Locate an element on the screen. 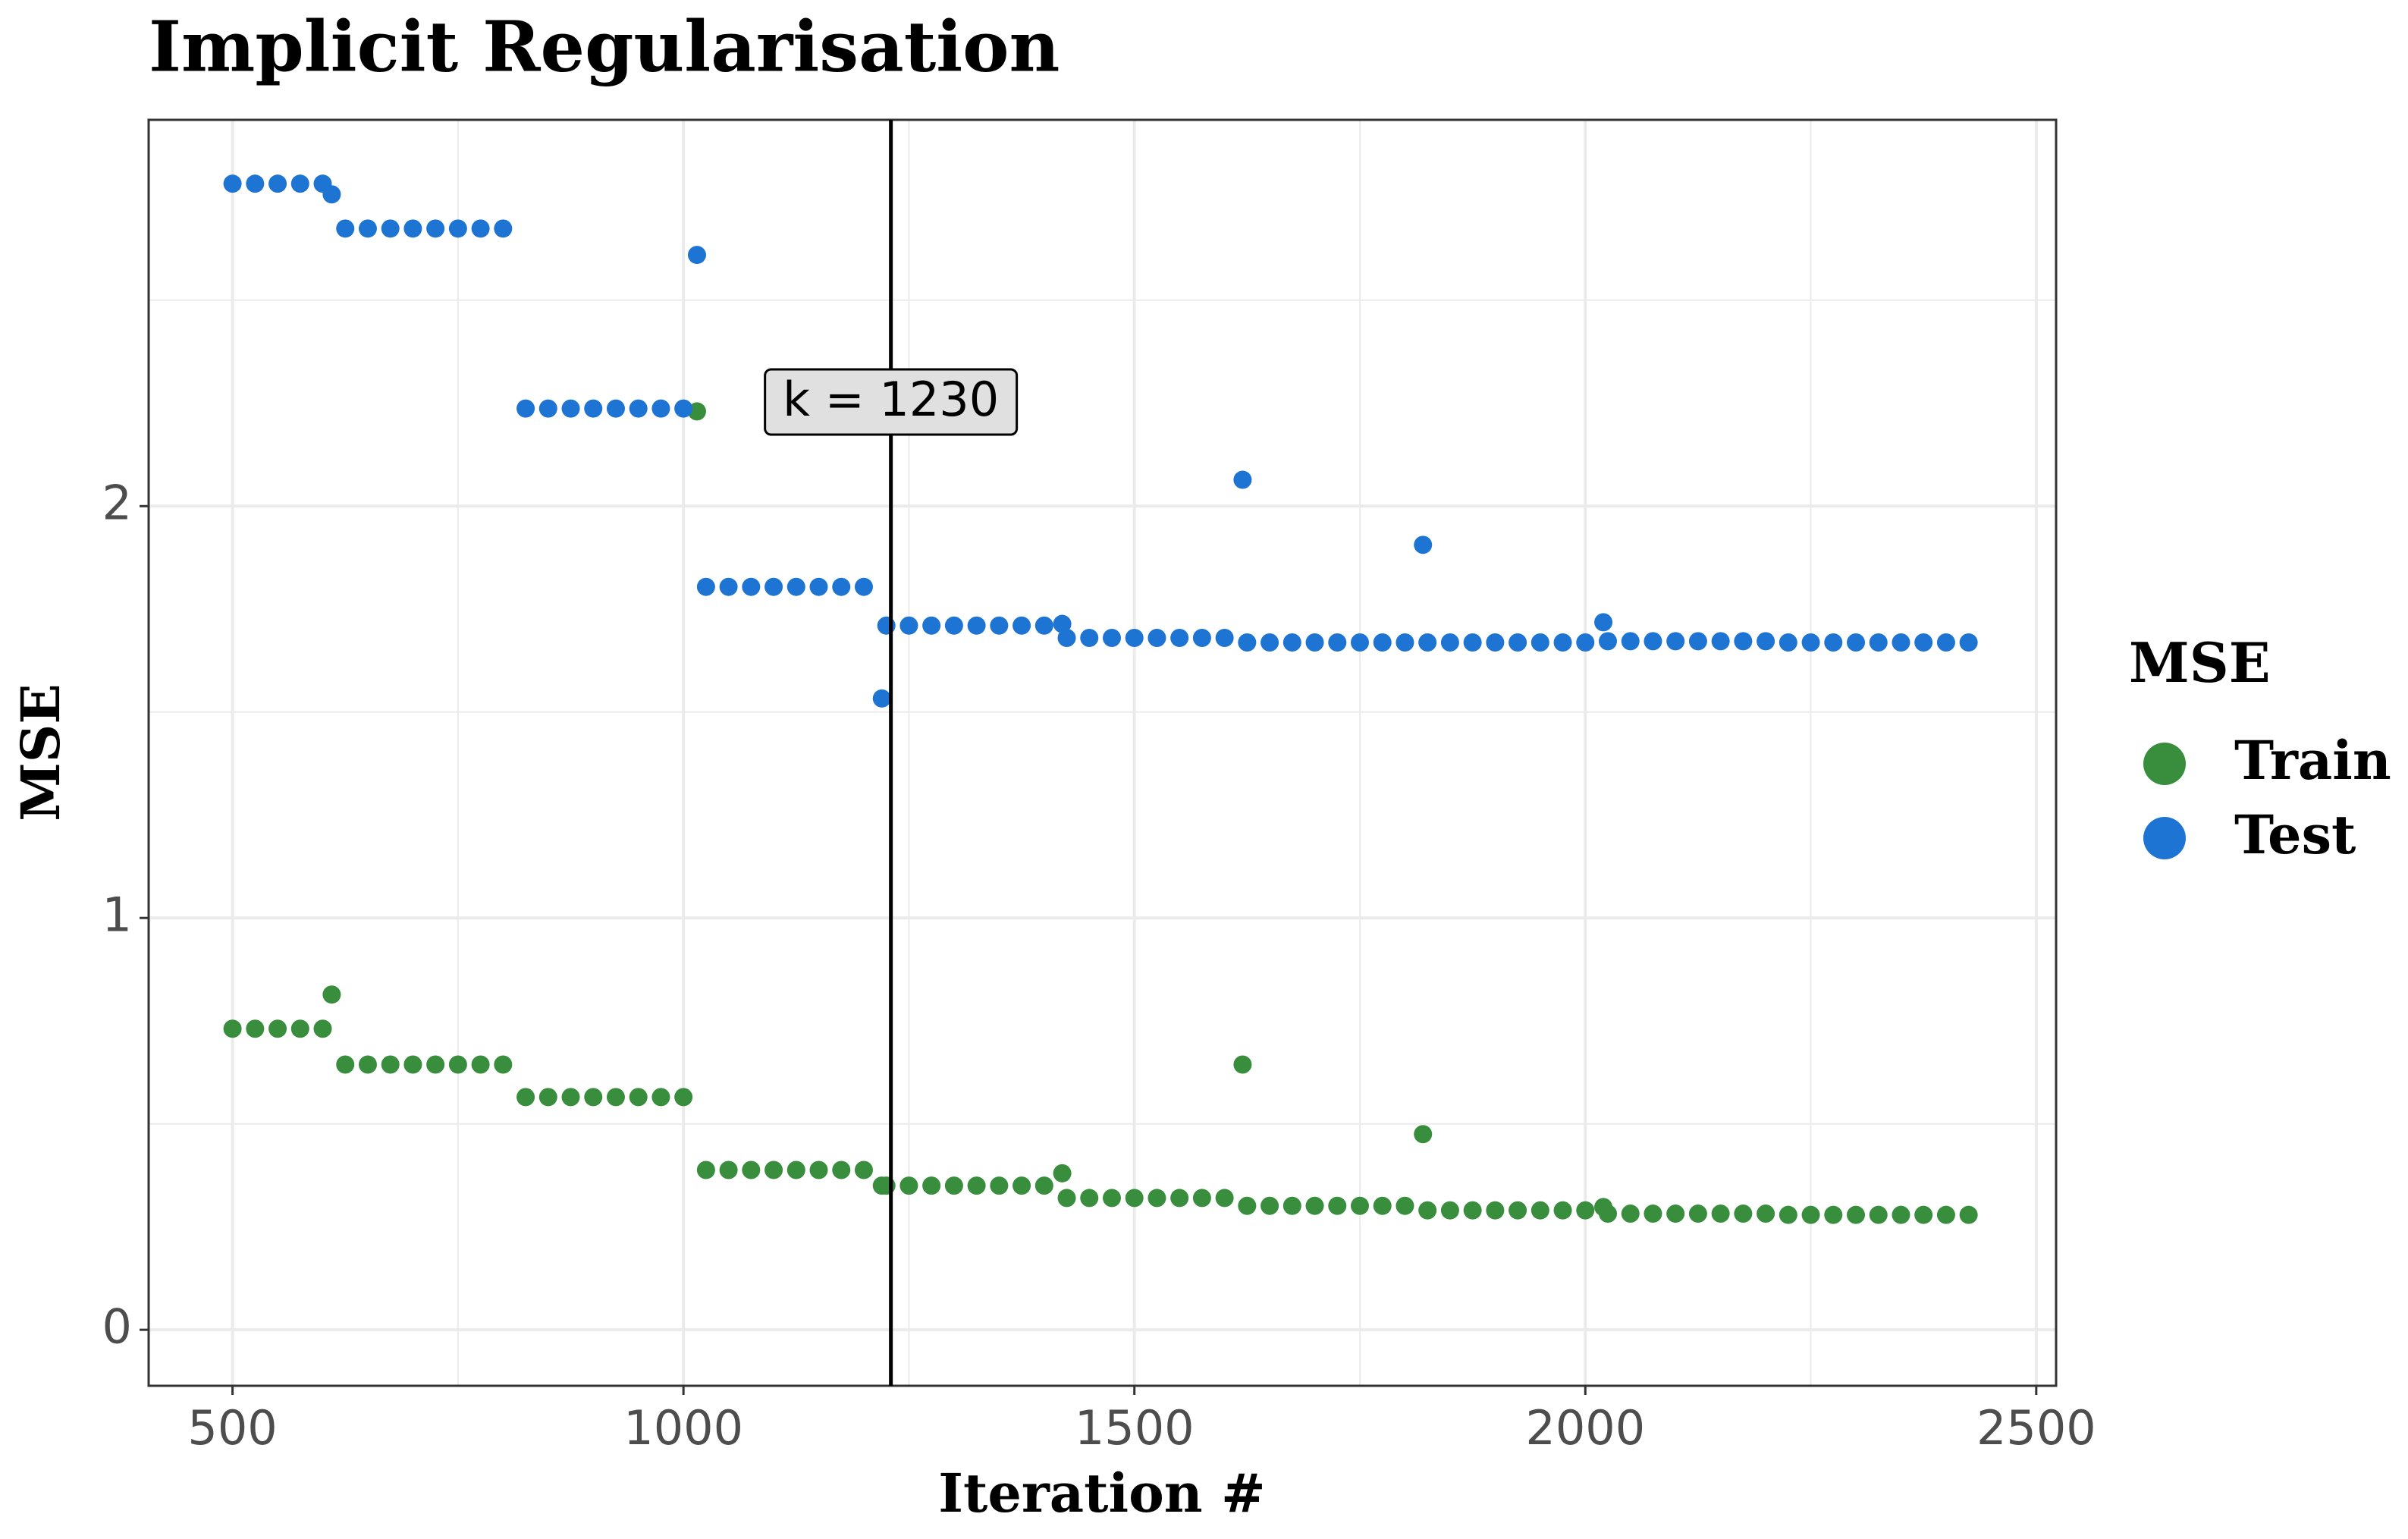 The image size is (2408, 1539). y-tick-label: 2 is located at coordinates (117, 502).